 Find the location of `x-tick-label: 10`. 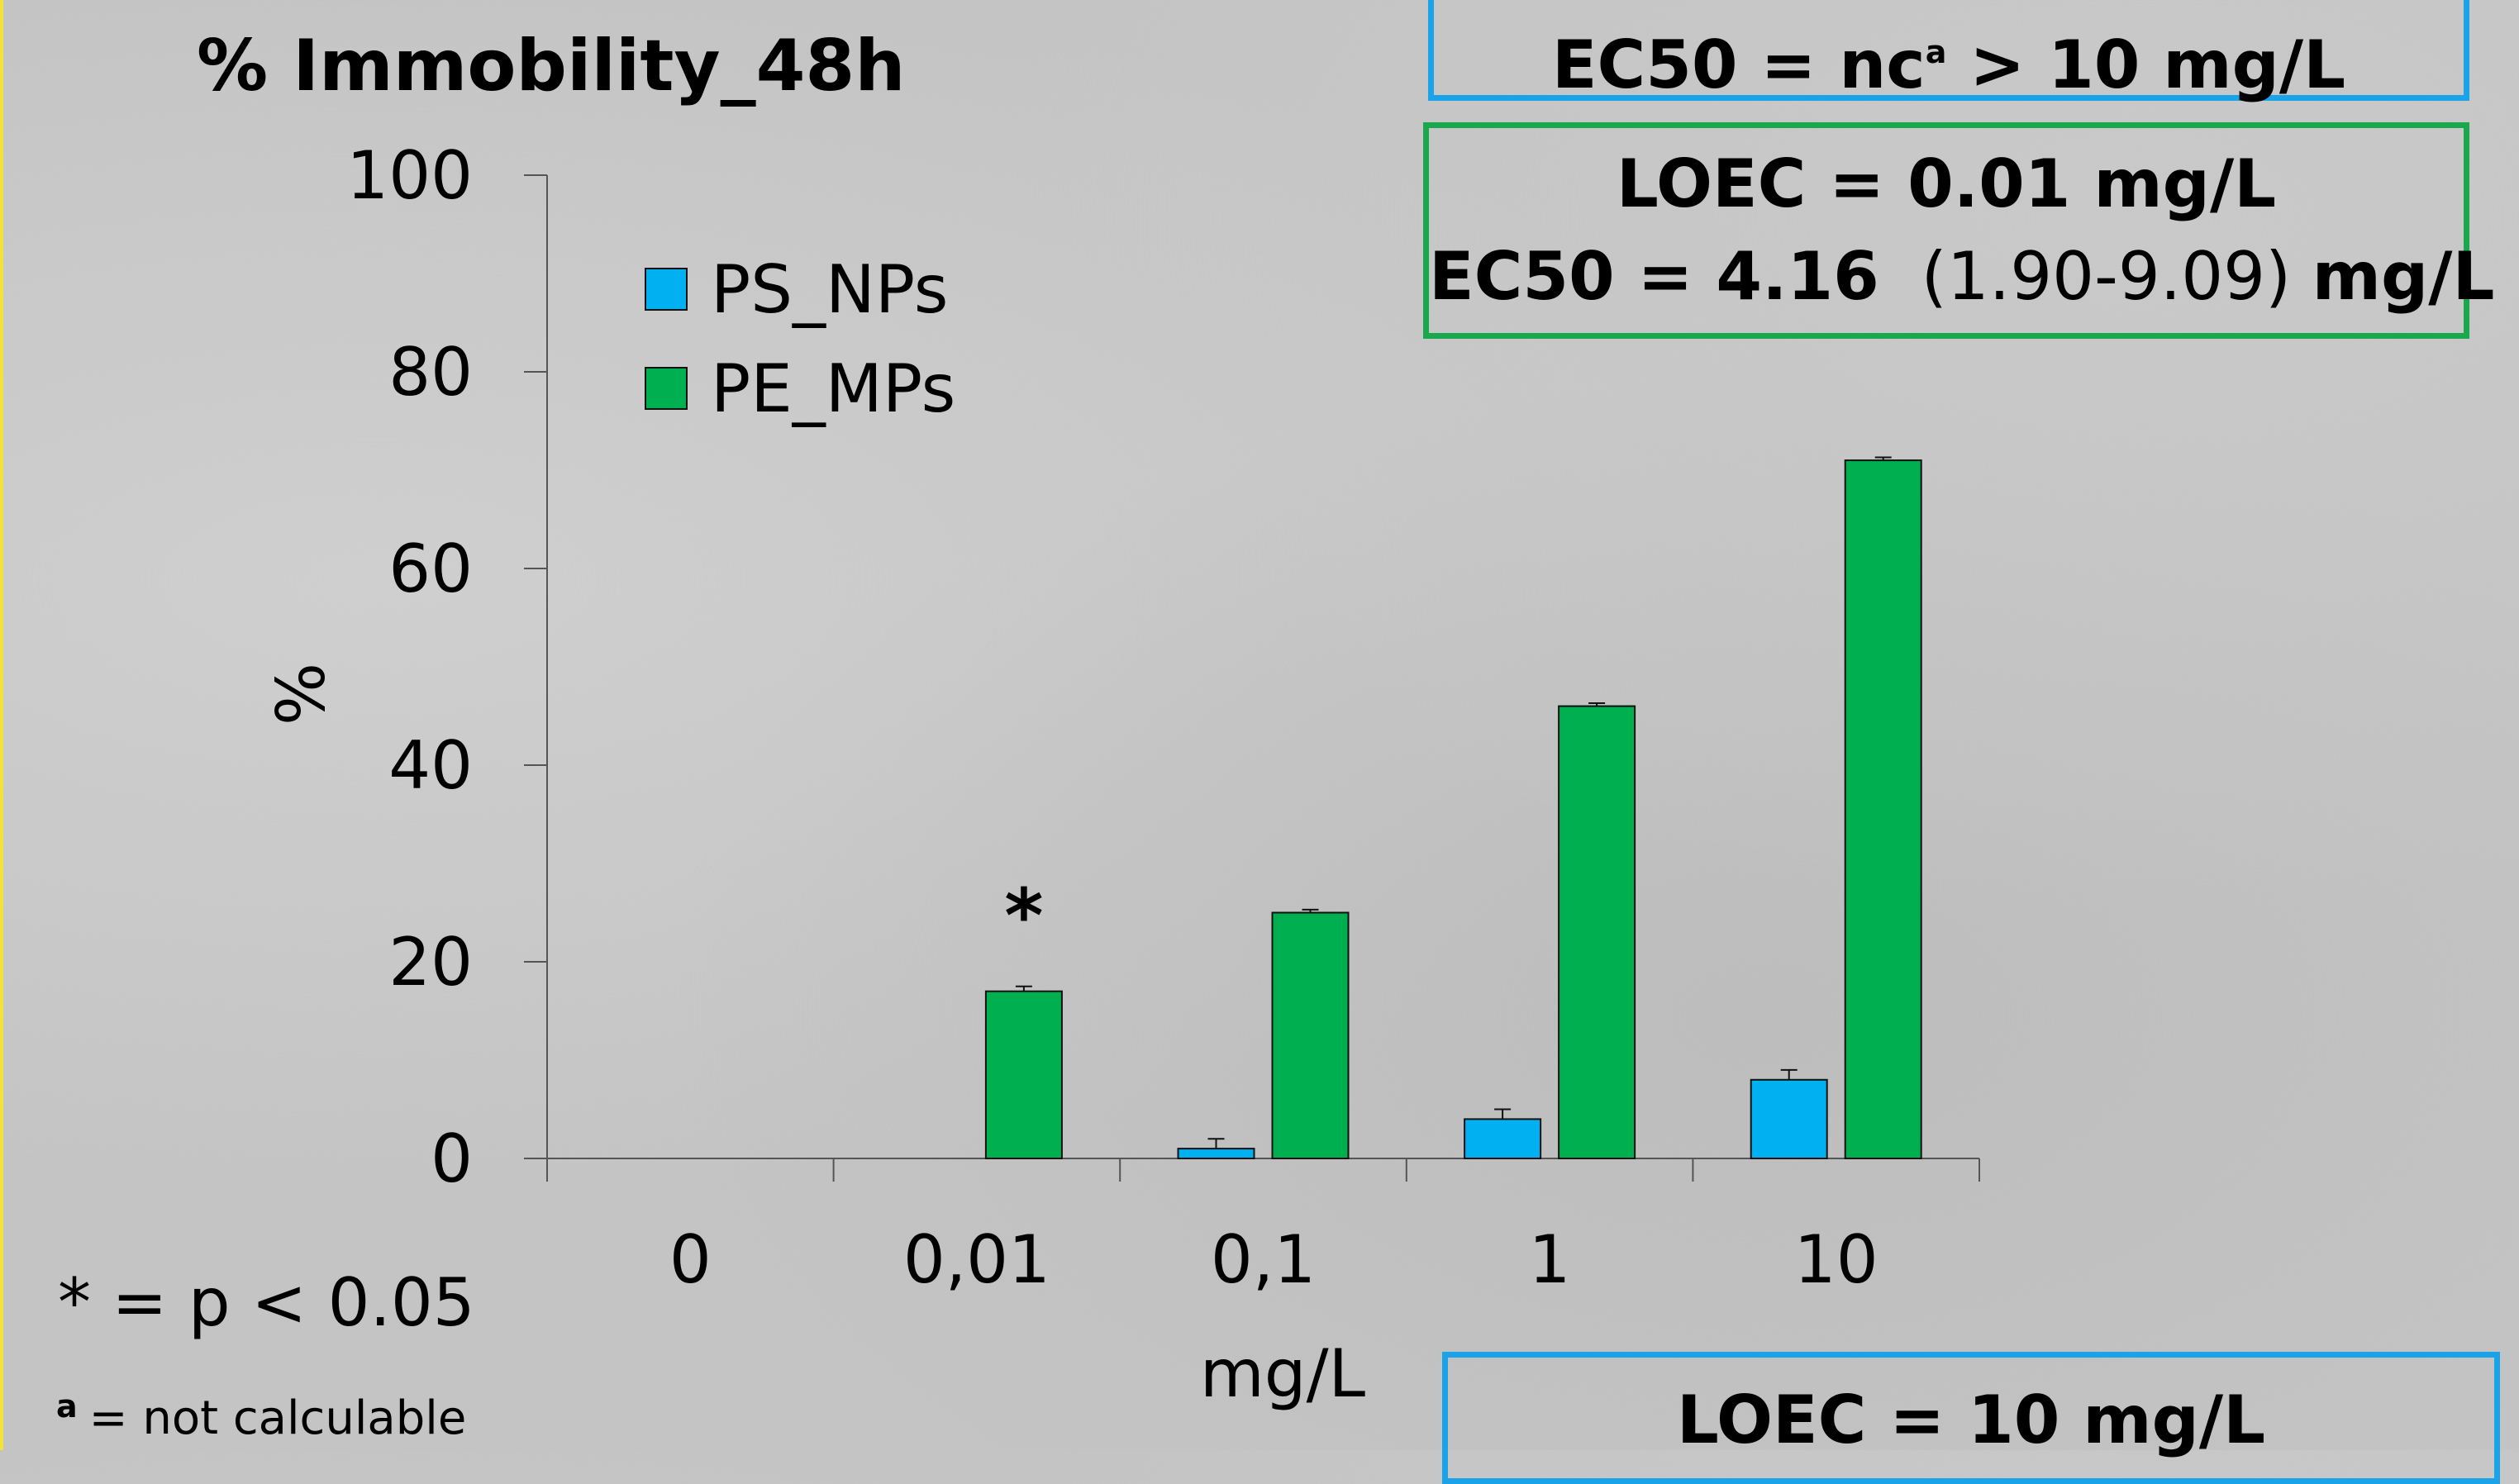

x-tick-label: 10 is located at coordinates (1836, 1259).